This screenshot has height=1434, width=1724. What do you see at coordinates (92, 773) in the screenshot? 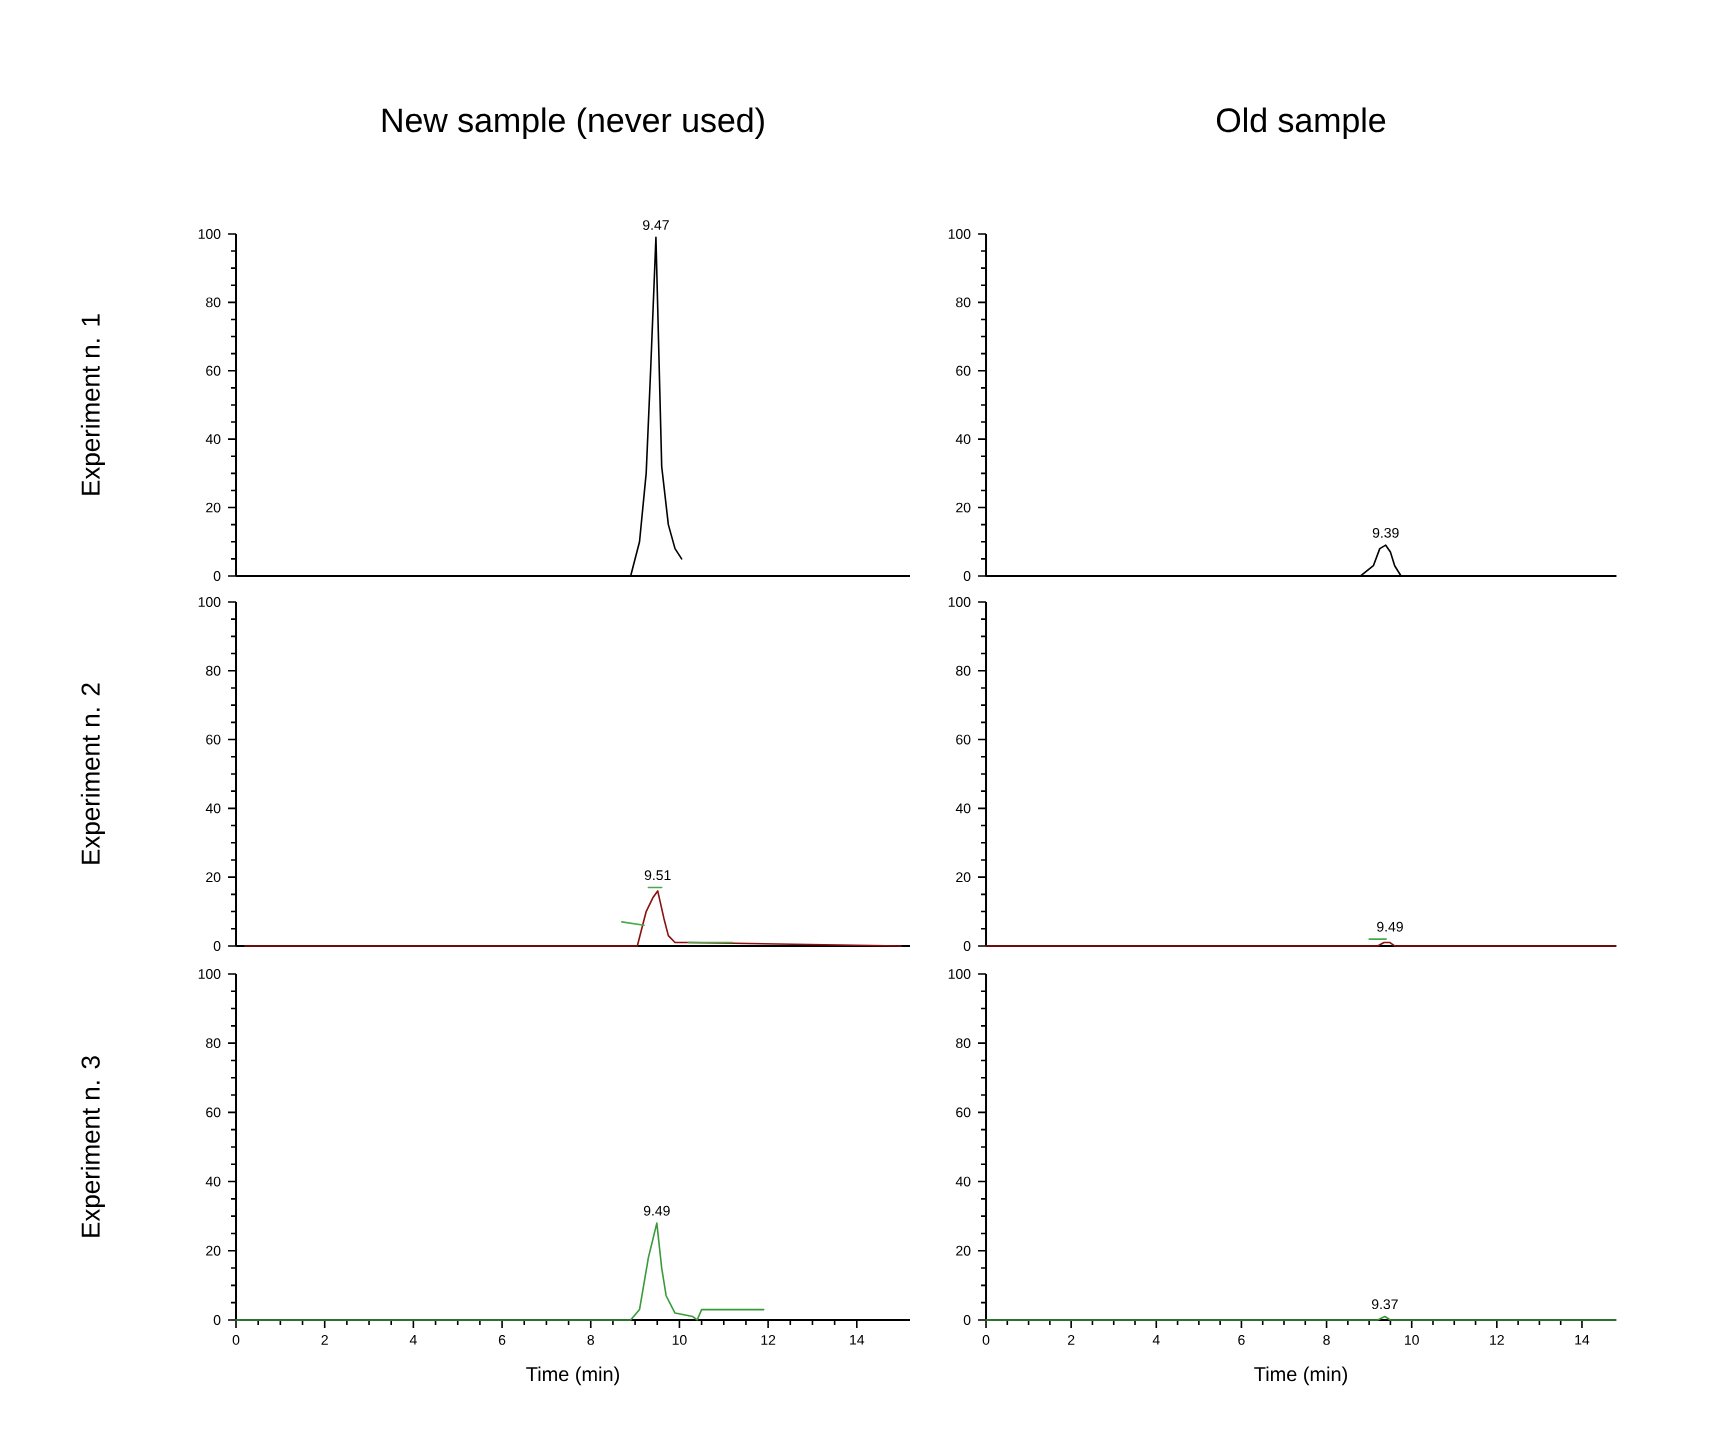
I see `y-axis-title: Experiment n. 2` at bounding box center [92, 773].